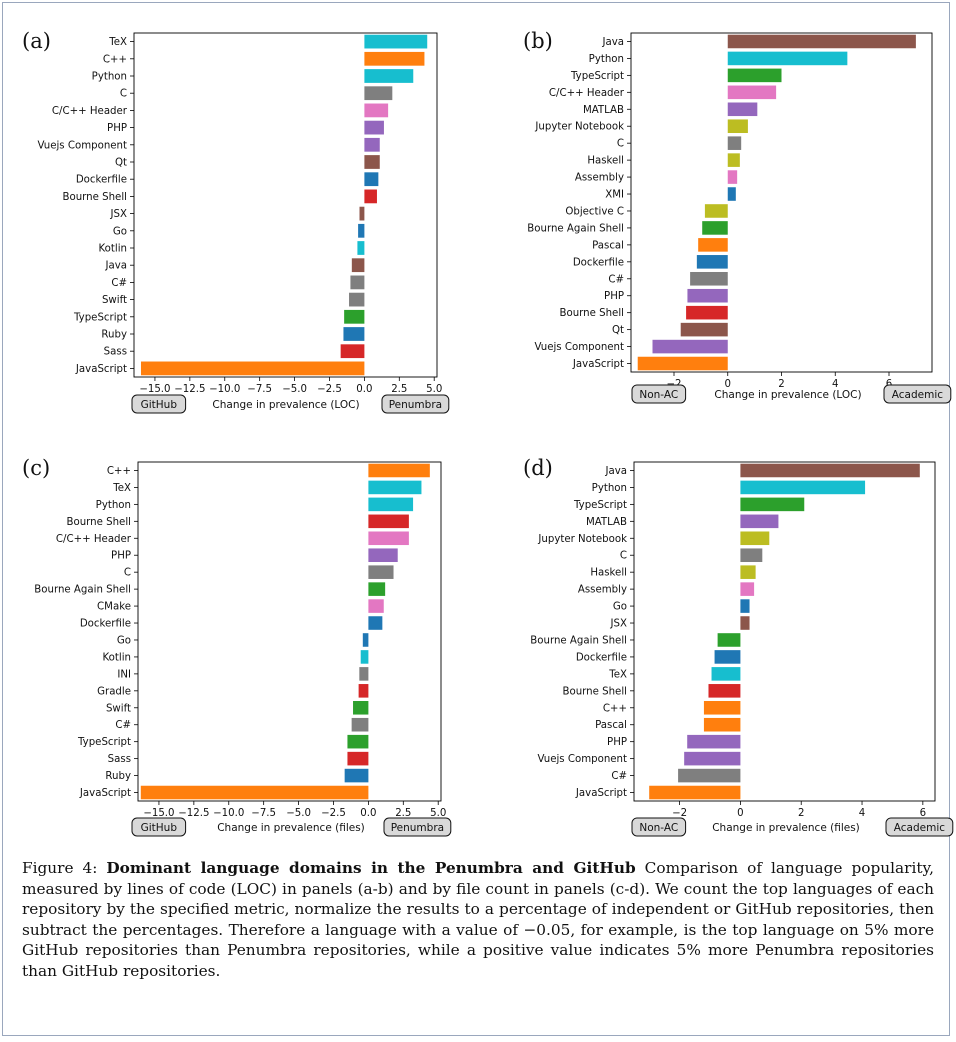 The width and height of the screenshot is (956, 1042). What do you see at coordinates (119, 759) in the screenshot?
I see `category-label: Sass` at bounding box center [119, 759].